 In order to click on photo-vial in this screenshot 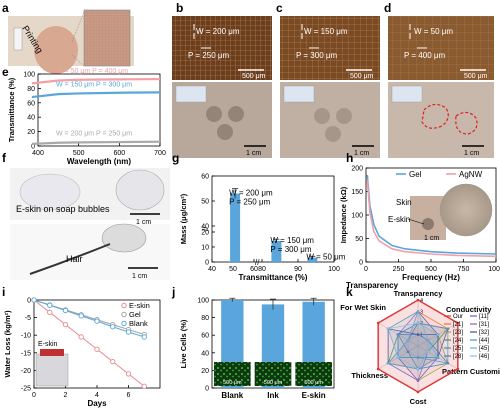, I will do `click(52, 370)`.